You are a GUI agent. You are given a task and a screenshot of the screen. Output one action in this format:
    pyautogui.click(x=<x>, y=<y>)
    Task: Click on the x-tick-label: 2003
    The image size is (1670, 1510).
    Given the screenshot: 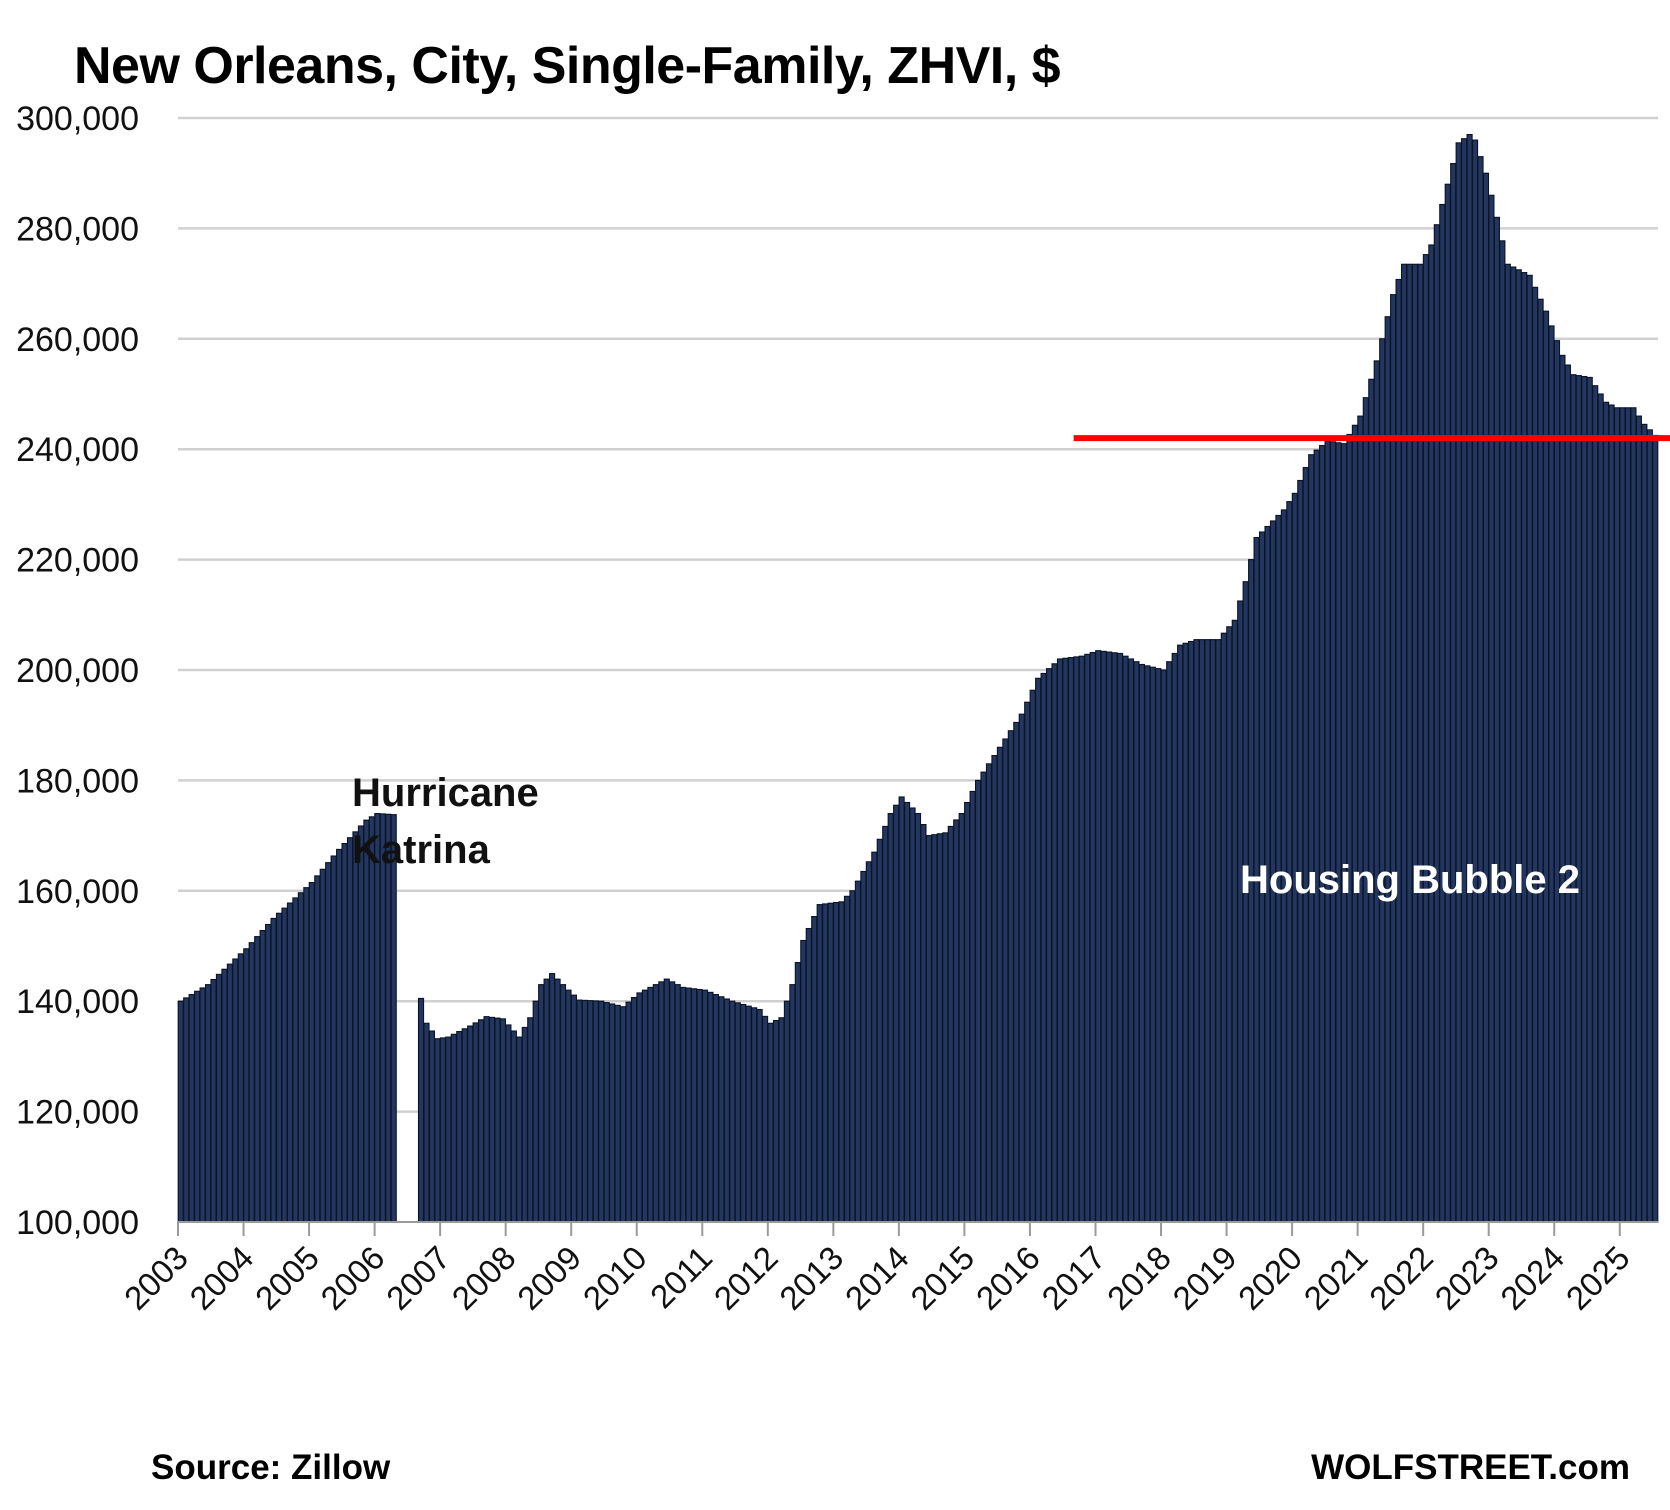 What is the action you would take?
    pyautogui.click(x=156, y=1278)
    